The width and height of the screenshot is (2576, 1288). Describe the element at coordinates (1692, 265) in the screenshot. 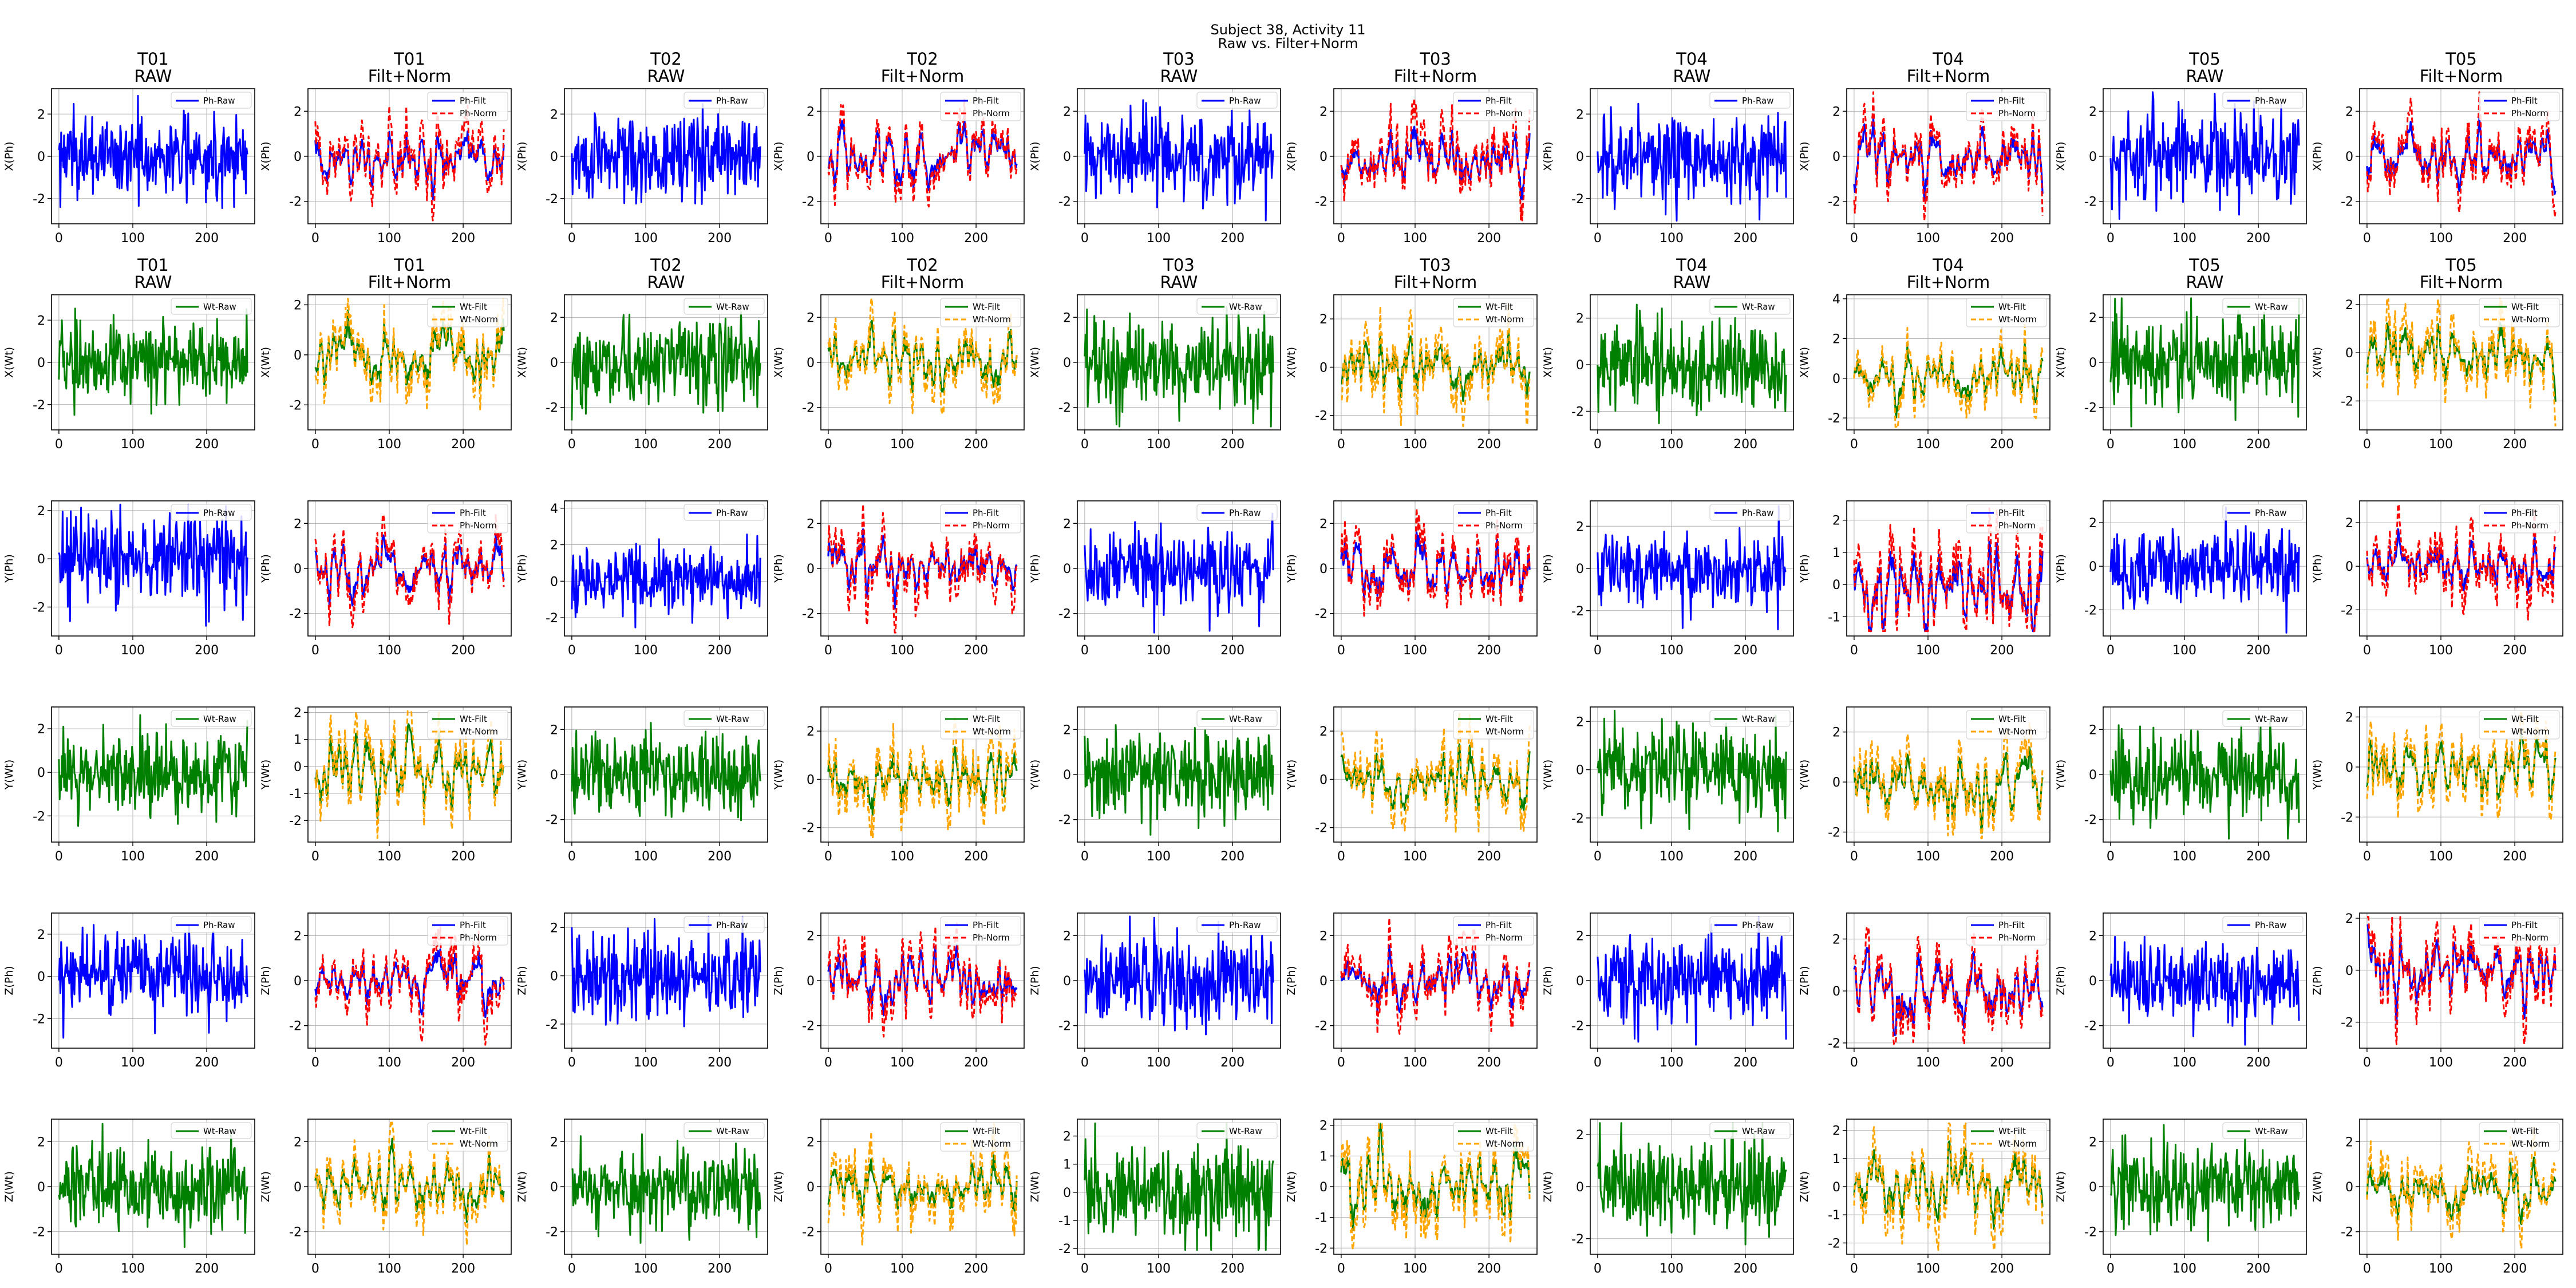

I see `subplot-title: T04` at that location.